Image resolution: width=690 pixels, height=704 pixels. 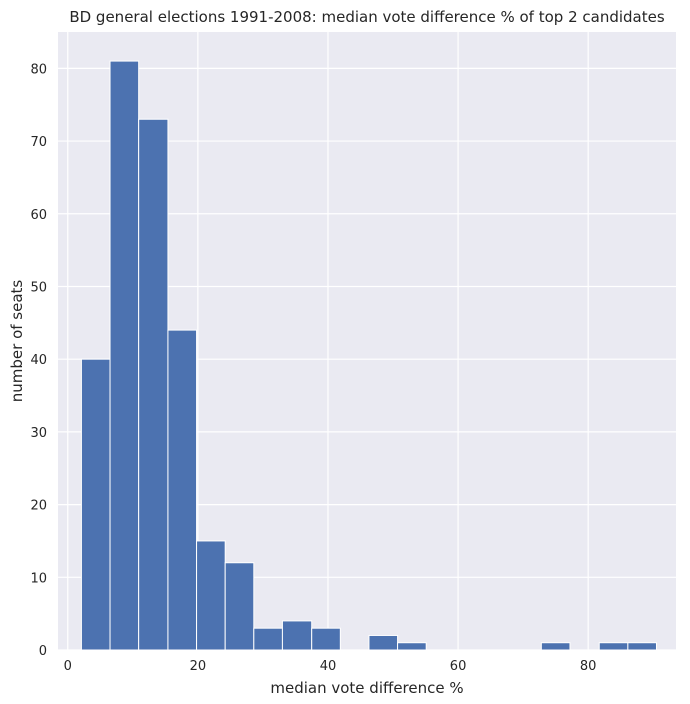 I want to click on x-tick-label: 0, so click(x=68, y=666).